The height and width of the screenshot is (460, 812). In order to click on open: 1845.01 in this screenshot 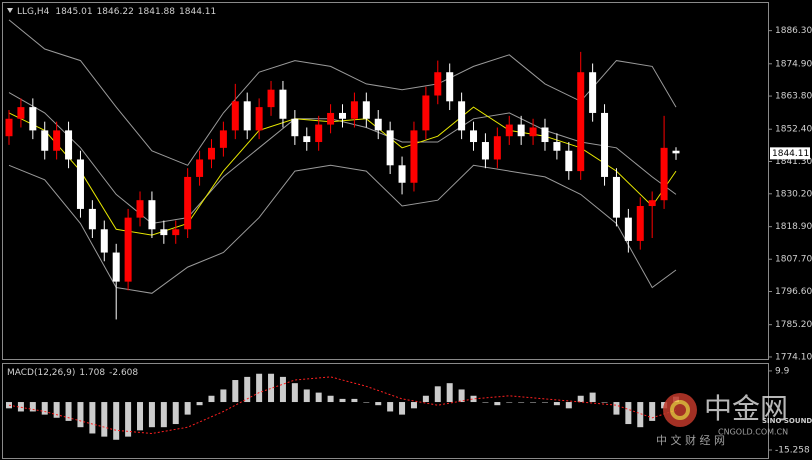, I will do `click(73, 12)`.